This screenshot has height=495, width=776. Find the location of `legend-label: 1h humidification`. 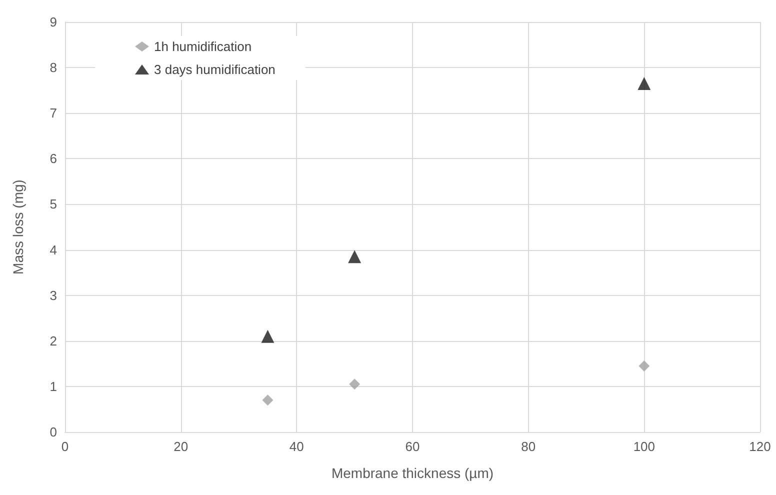

legend-label: 1h humidification is located at coordinates (203, 46).